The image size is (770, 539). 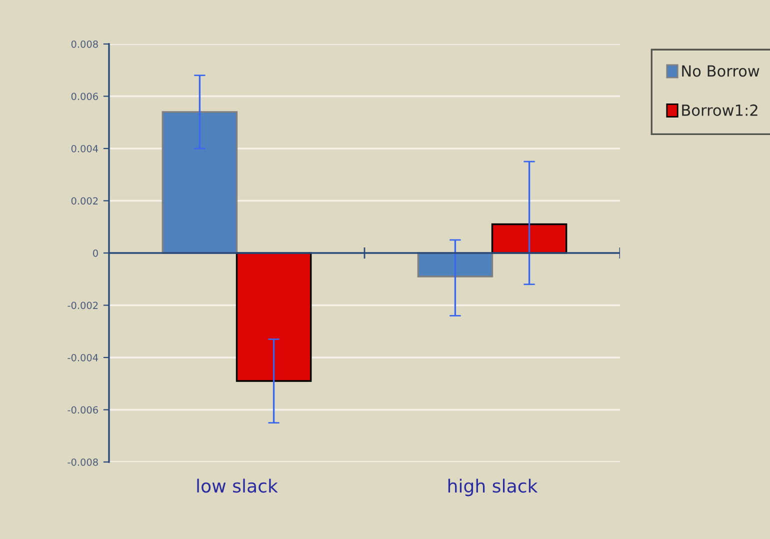 What do you see at coordinates (83, 358) in the screenshot?
I see `y-tick-label: -0.004` at bounding box center [83, 358].